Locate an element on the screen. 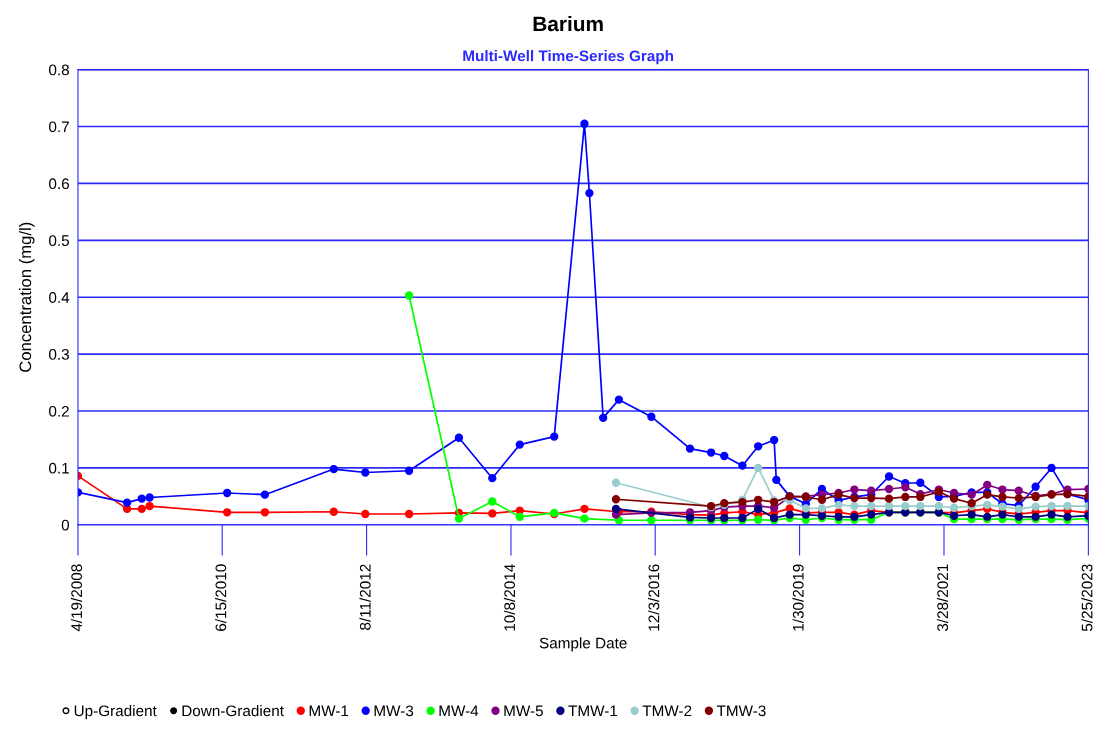  text: Down-Gradient is located at coordinates (233, 711).